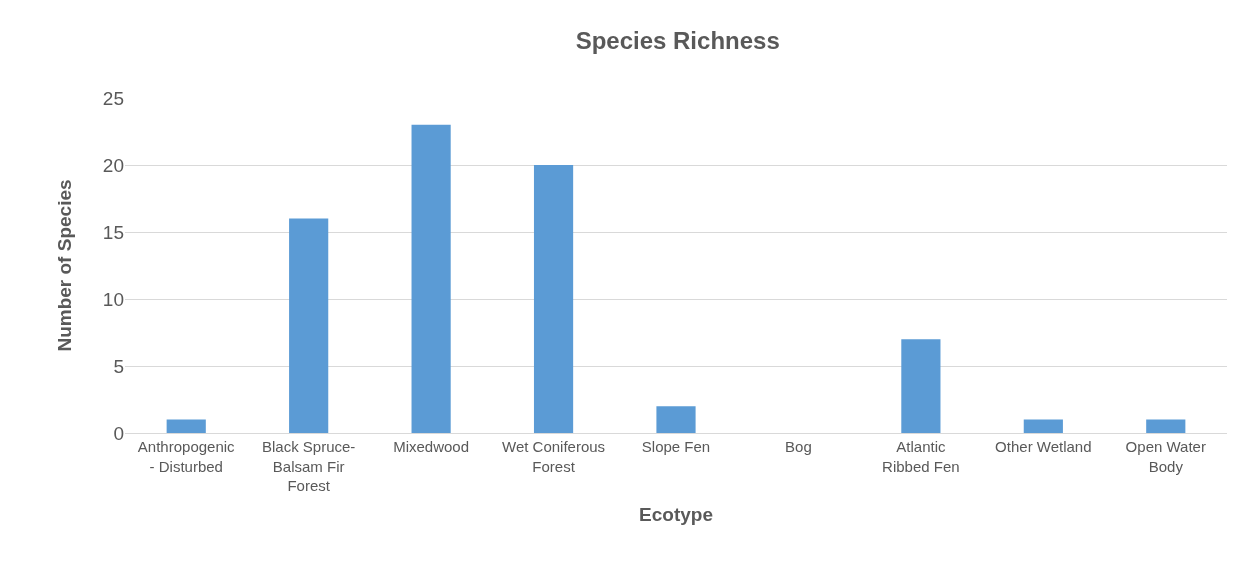 The image size is (1255, 583). I want to click on x-tick-label: Anthropogenic - Disturbed, so click(186, 456).